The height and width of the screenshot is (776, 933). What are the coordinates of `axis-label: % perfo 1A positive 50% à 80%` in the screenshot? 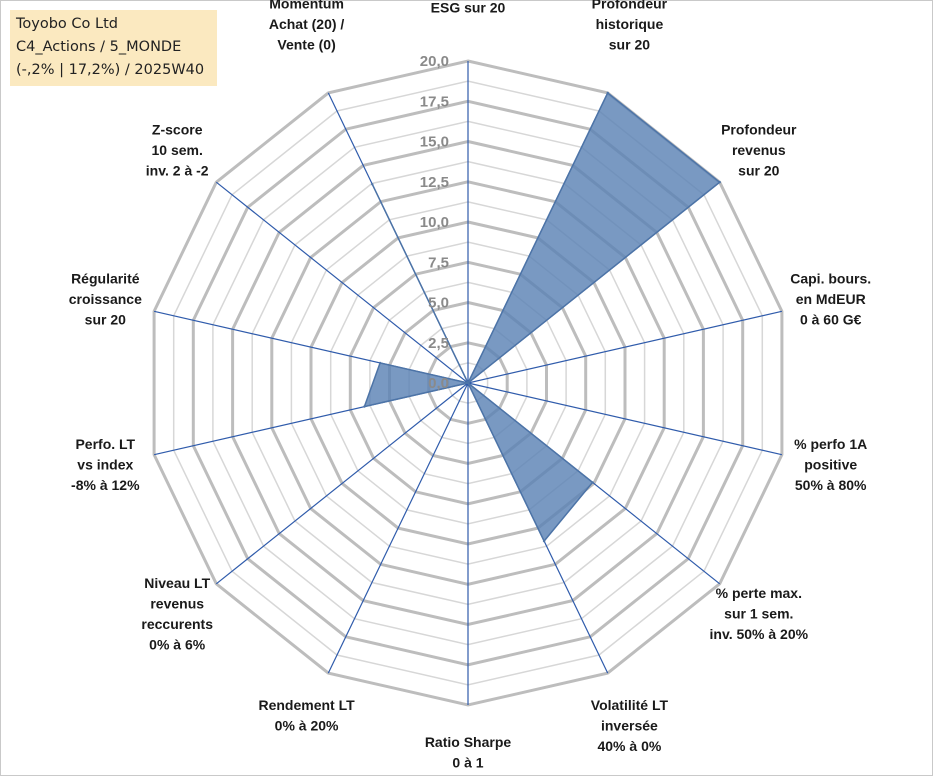 It's located at (830, 464).